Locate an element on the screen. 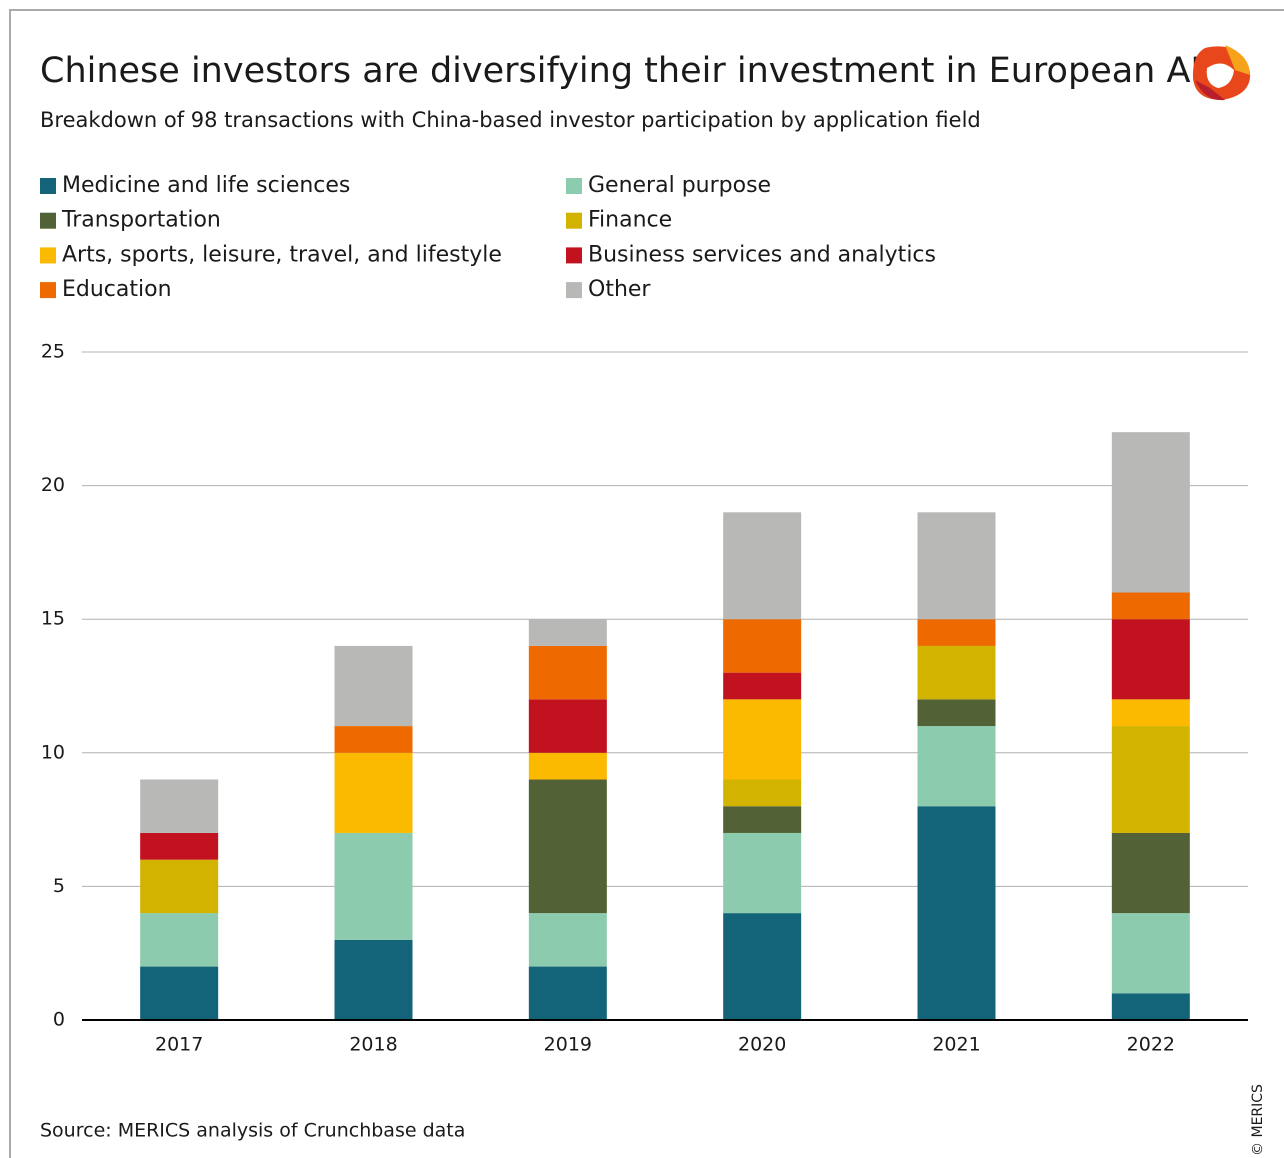 The height and width of the screenshot is (1158, 1284). y-tick-label: 25 is located at coordinates (53, 352).